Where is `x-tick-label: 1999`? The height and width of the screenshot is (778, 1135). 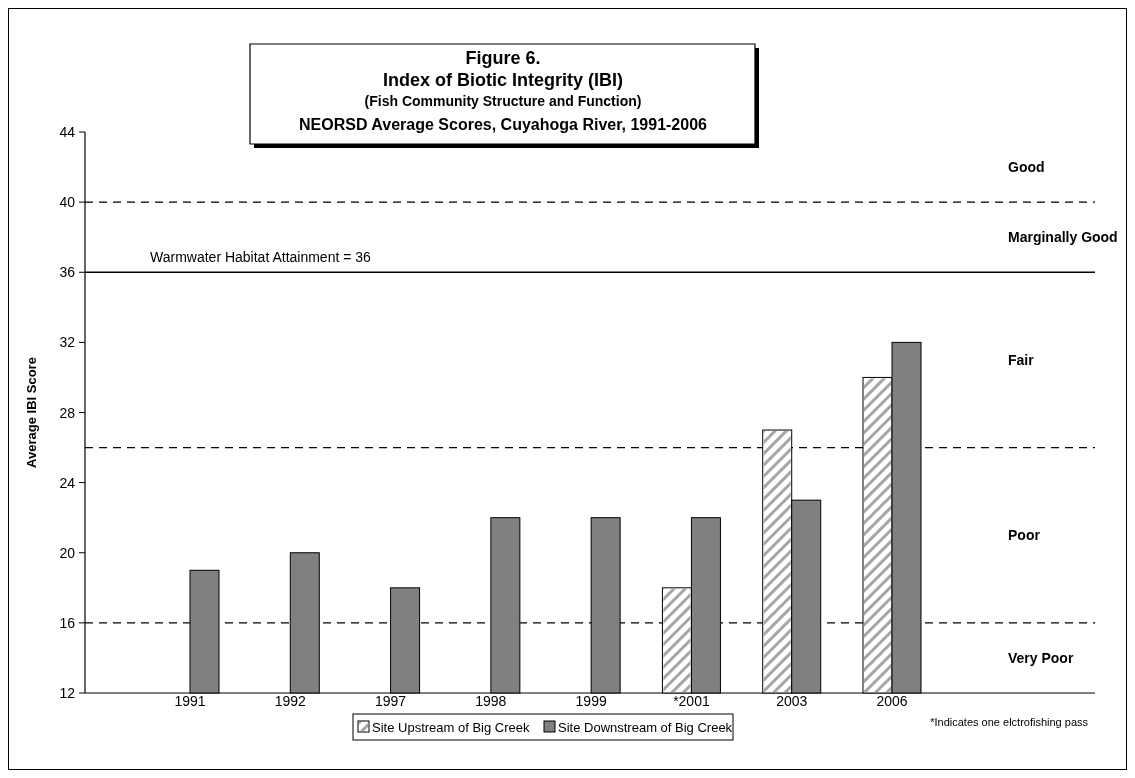 x-tick-label: 1999 is located at coordinates (591, 701).